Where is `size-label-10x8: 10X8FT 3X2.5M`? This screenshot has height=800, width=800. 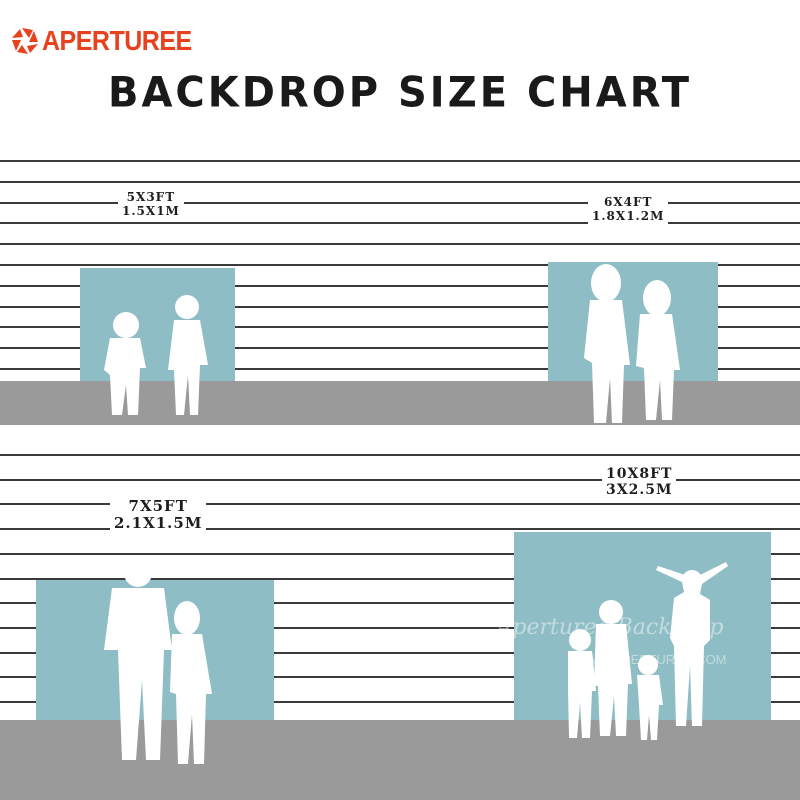 size-label-10x8: 10X8FT 3X2.5M is located at coordinates (639, 482).